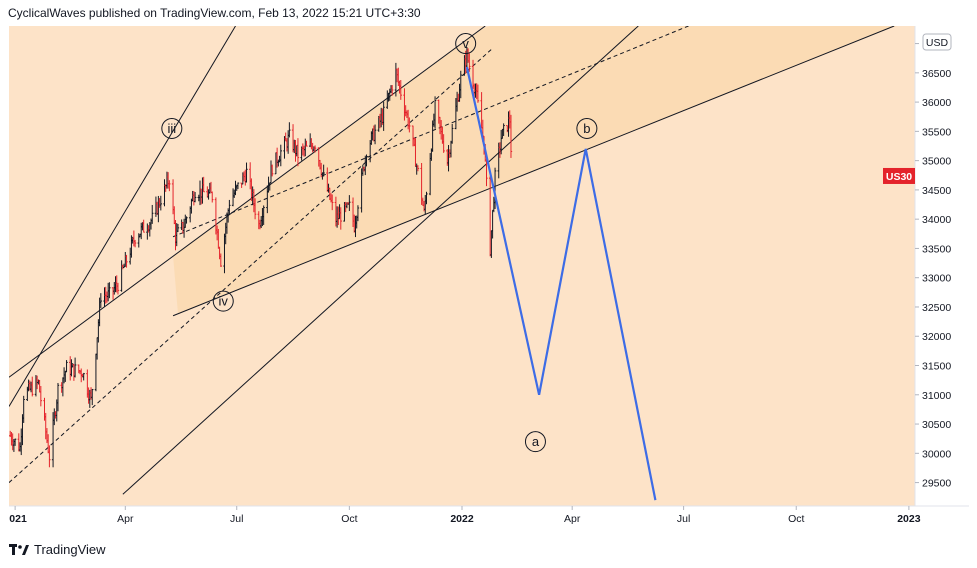  Describe the element at coordinates (462, 519) in the screenshot. I see `time-tick-label: 2022` at that location.